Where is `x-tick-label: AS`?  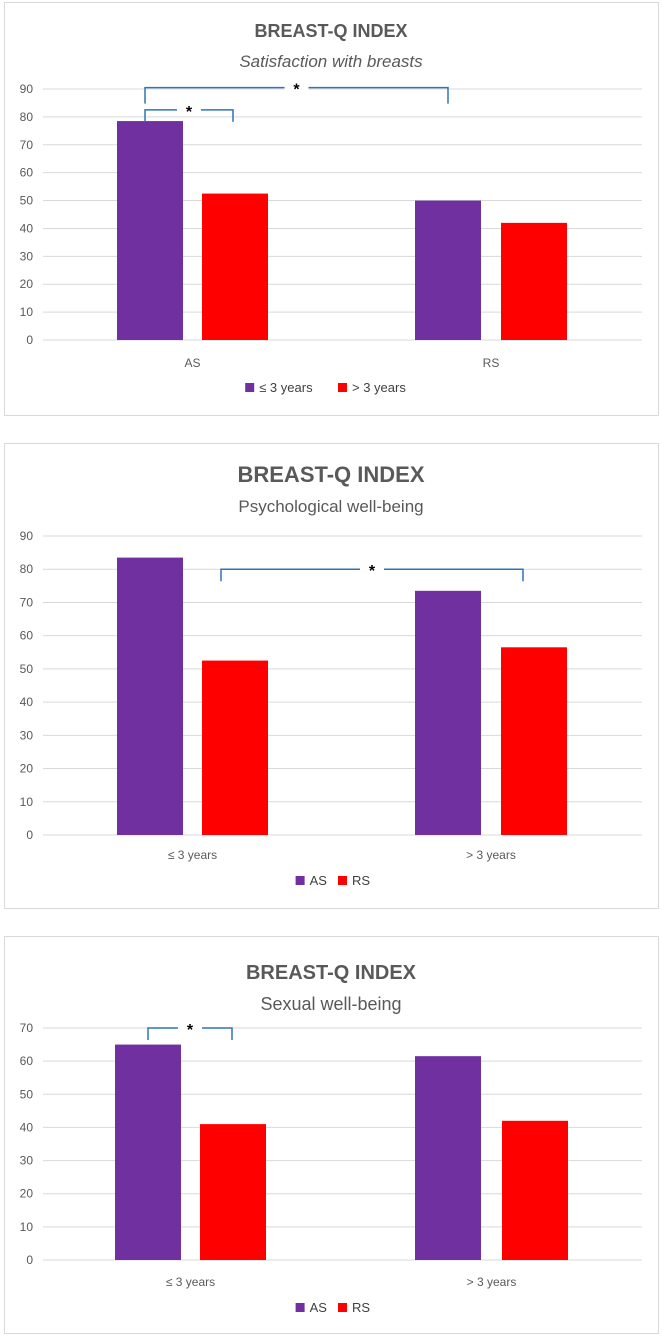
x-tick-label: AS is located at coordinates (192, 363).